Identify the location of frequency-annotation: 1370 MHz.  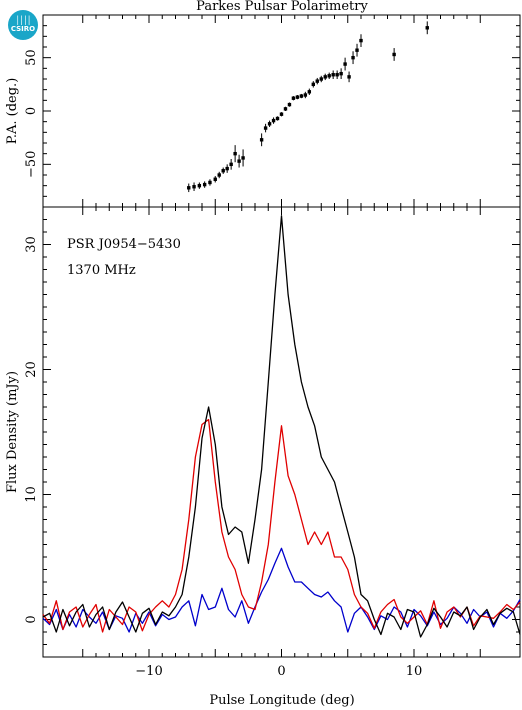
(101, 270).